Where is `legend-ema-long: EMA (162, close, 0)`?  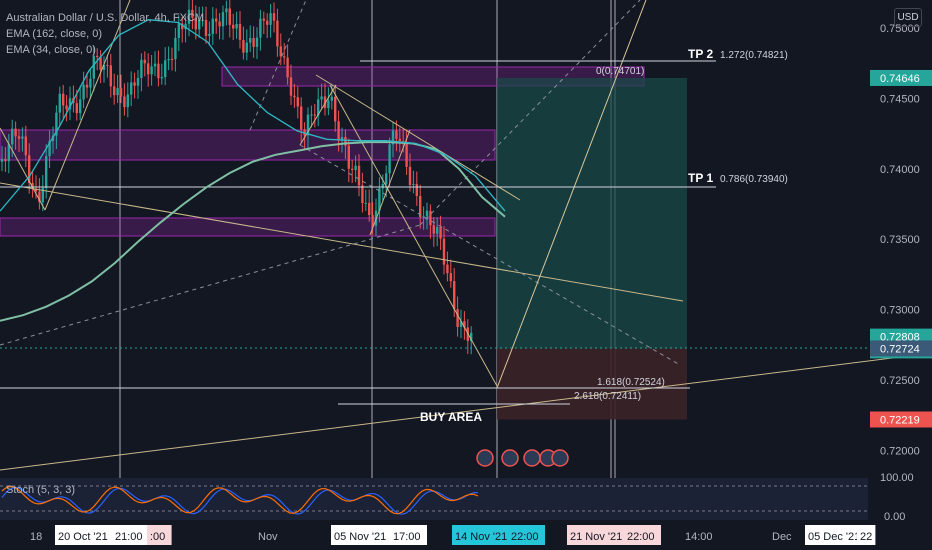 legend-ema-long: EMA (162, close, 0) is located at coordinates (54, 34).